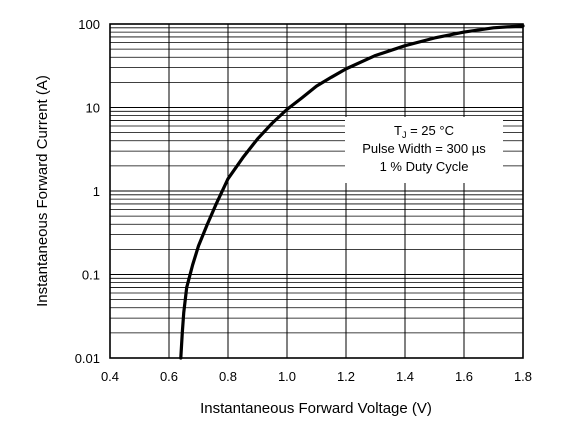 Image resolution: width=570 pixels, height=434 pixels. What do you see at coordinates (346, 376) in the screenshot?
I see `x-tick-label: 1.2` at bounding box center [346, 376].